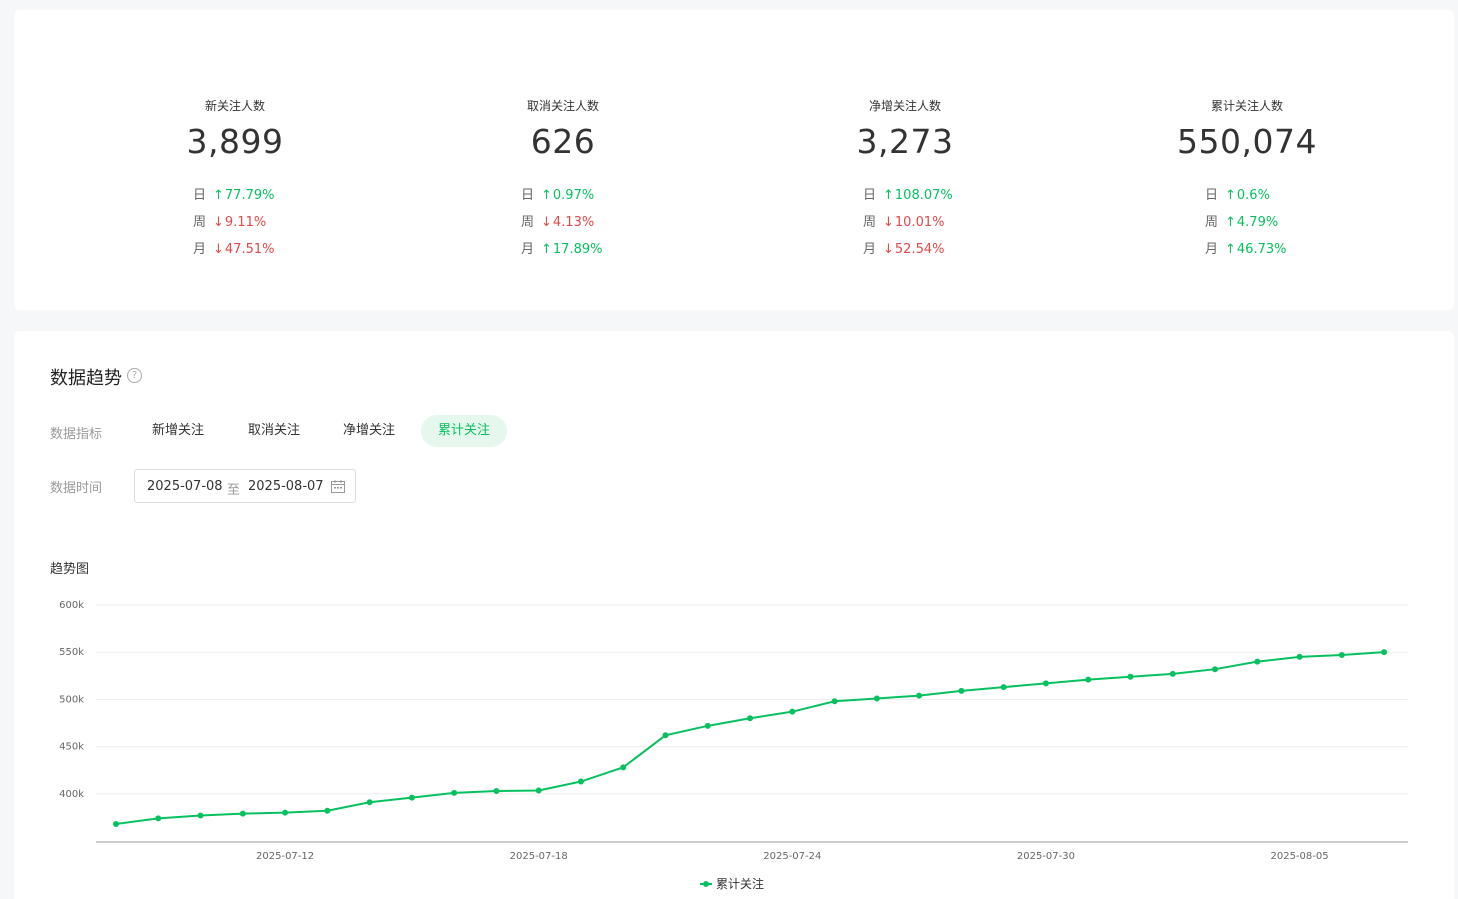 This screenshot has height=899, width=1458. I want to click on date-separator: 至, so click(234, 490).